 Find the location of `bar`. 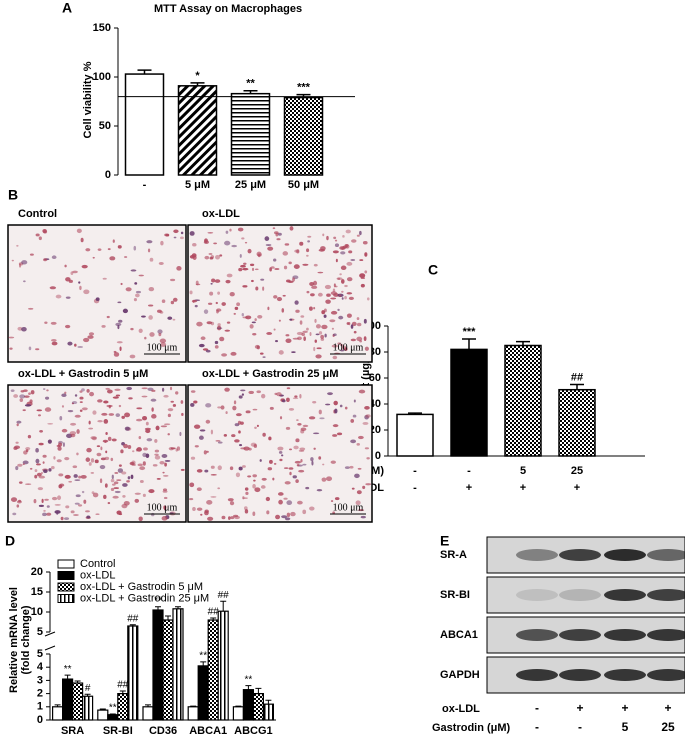

bar is located at coordinates (523, 400).